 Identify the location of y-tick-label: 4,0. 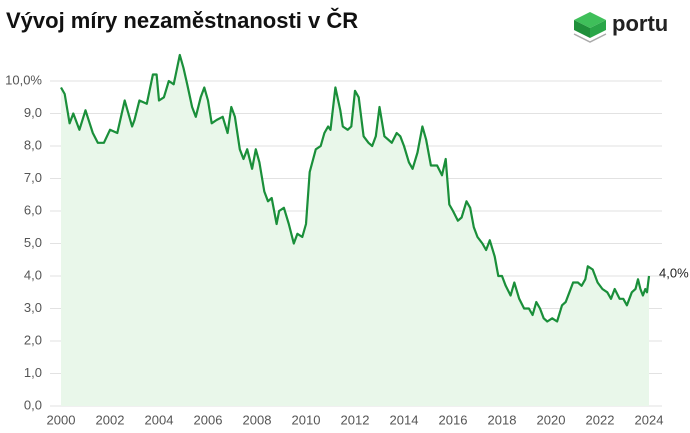
(33, 274).